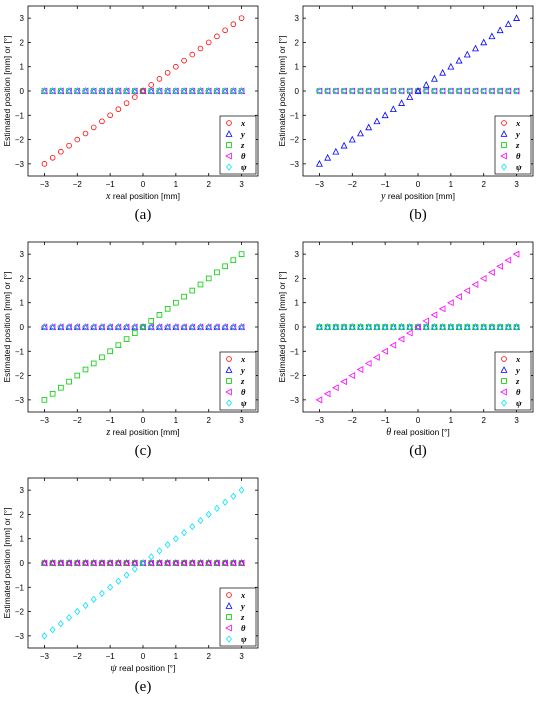 This screenshot has width=550, height=707. I want to click on data-points, so click(143, 327).